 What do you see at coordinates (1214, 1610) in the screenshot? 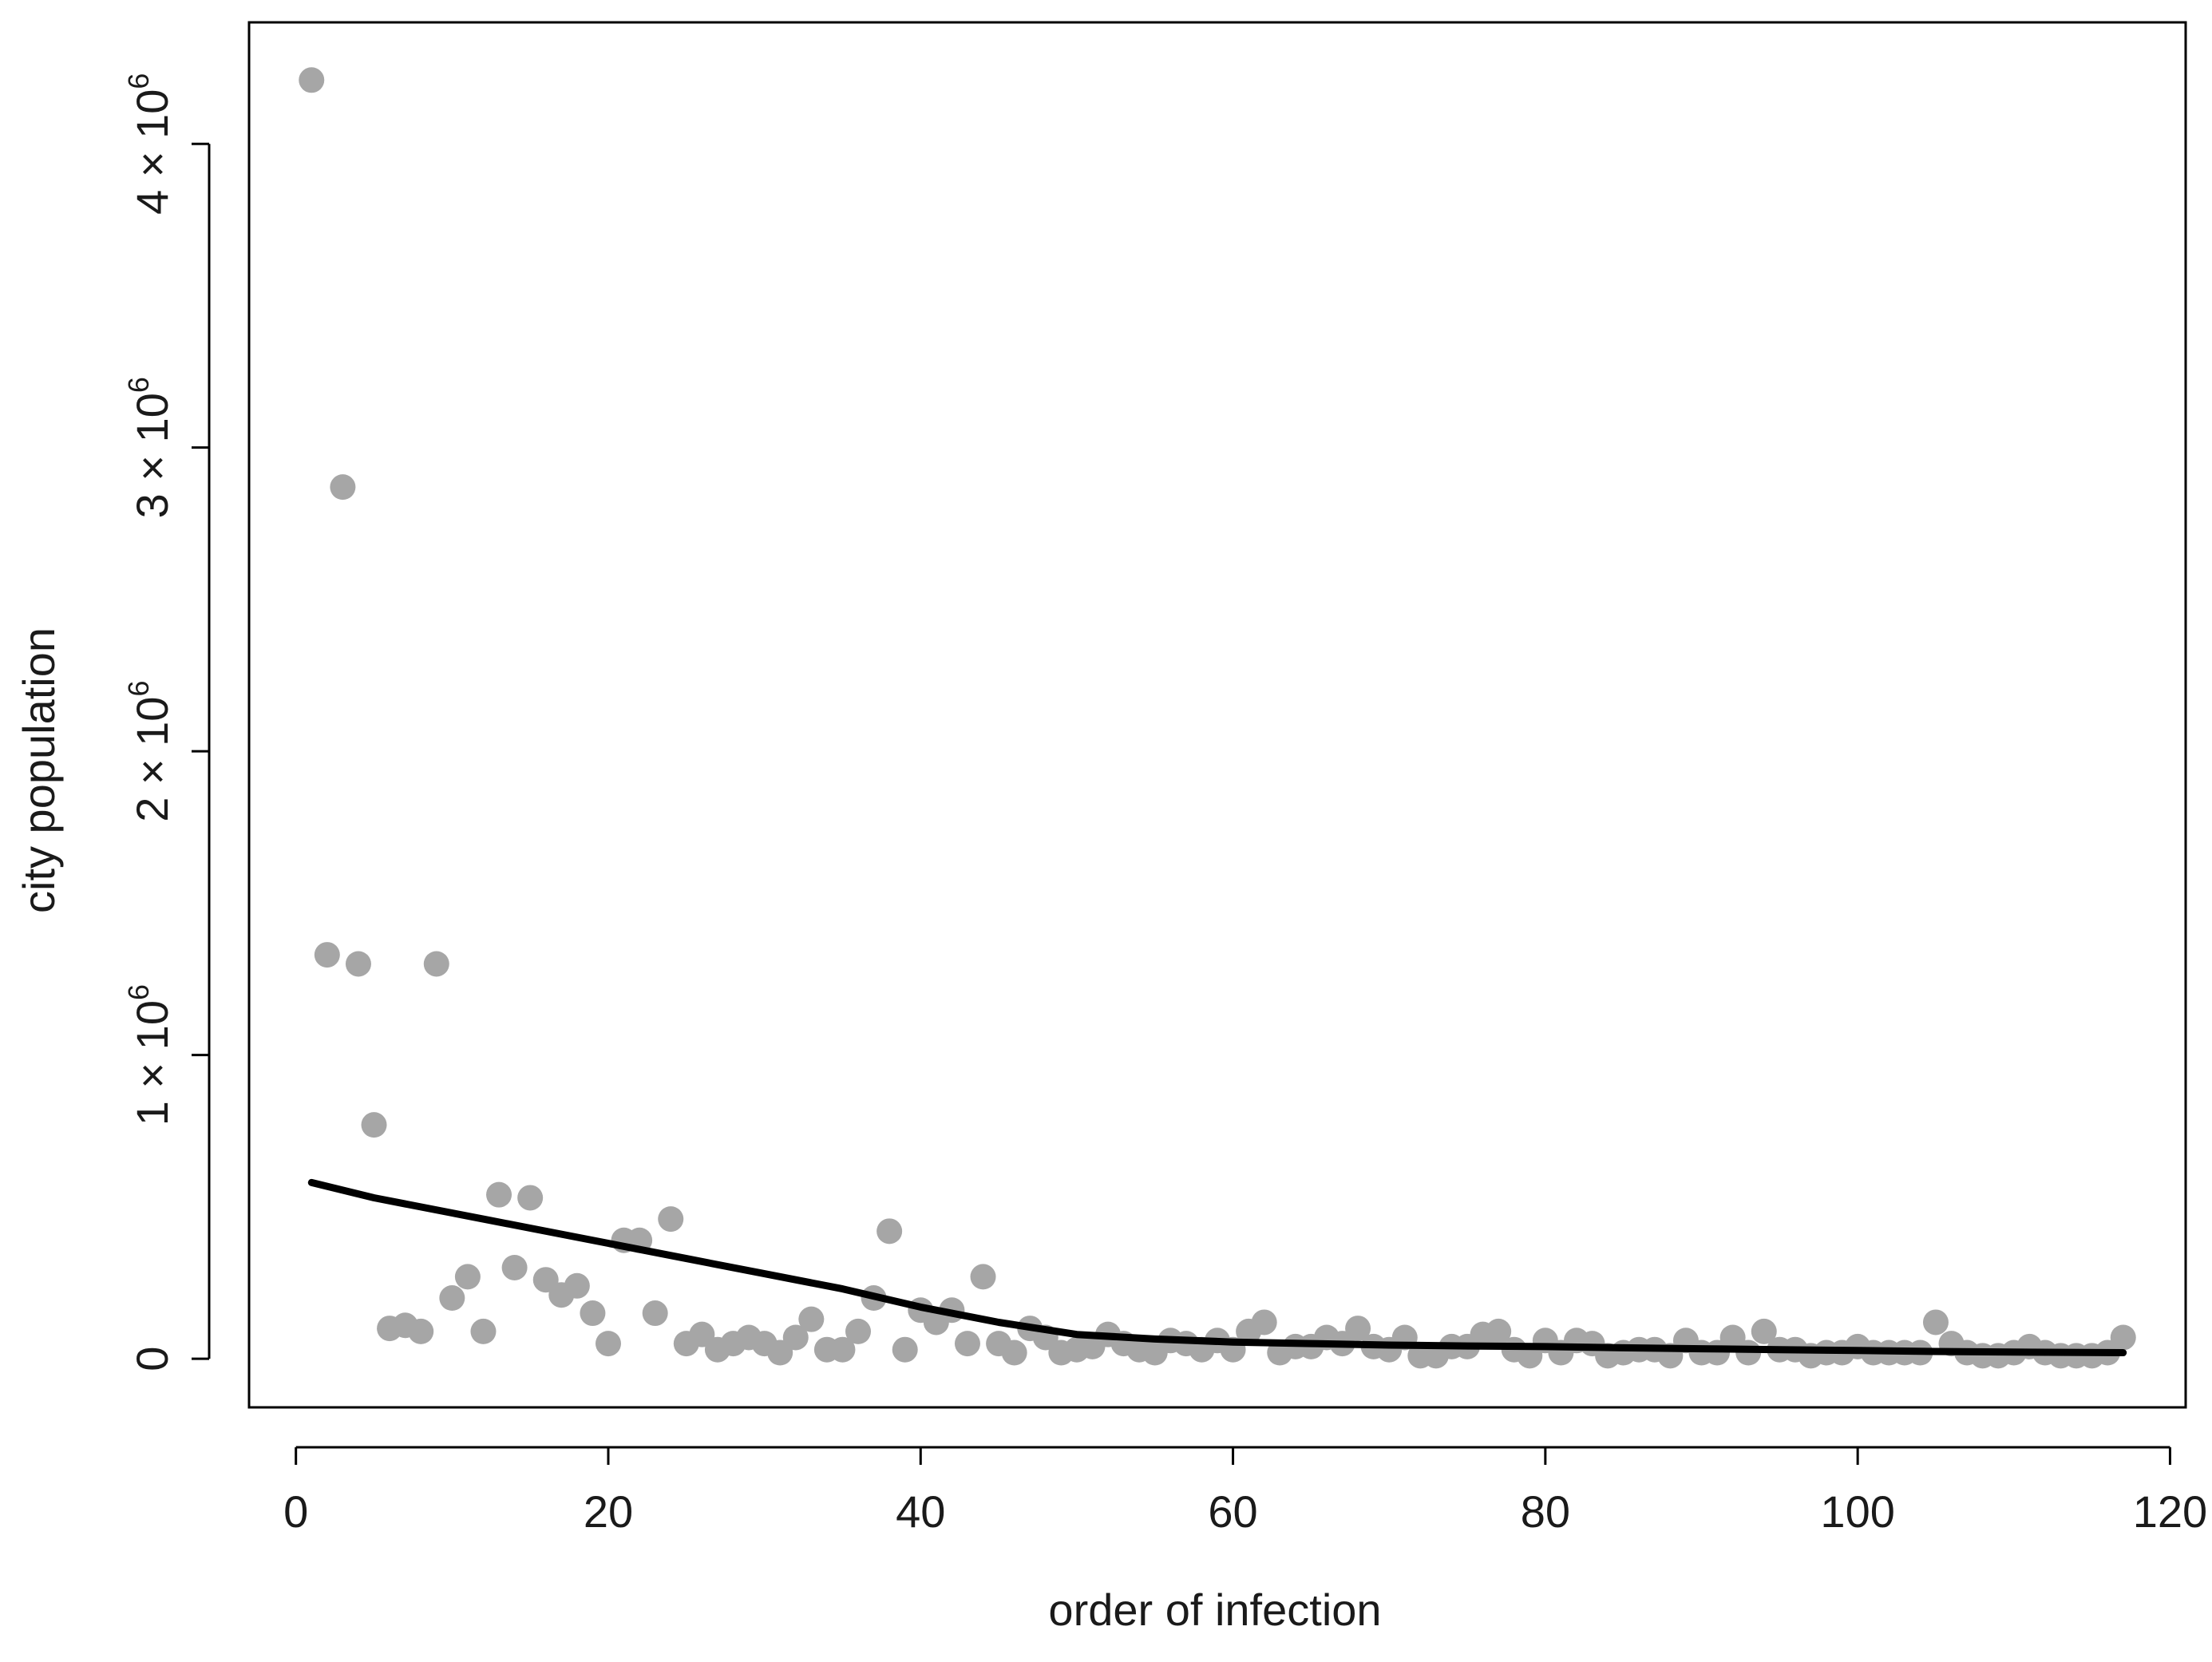
I see `x-axis-title: order of infection` at bounding box center [1214, 1610].